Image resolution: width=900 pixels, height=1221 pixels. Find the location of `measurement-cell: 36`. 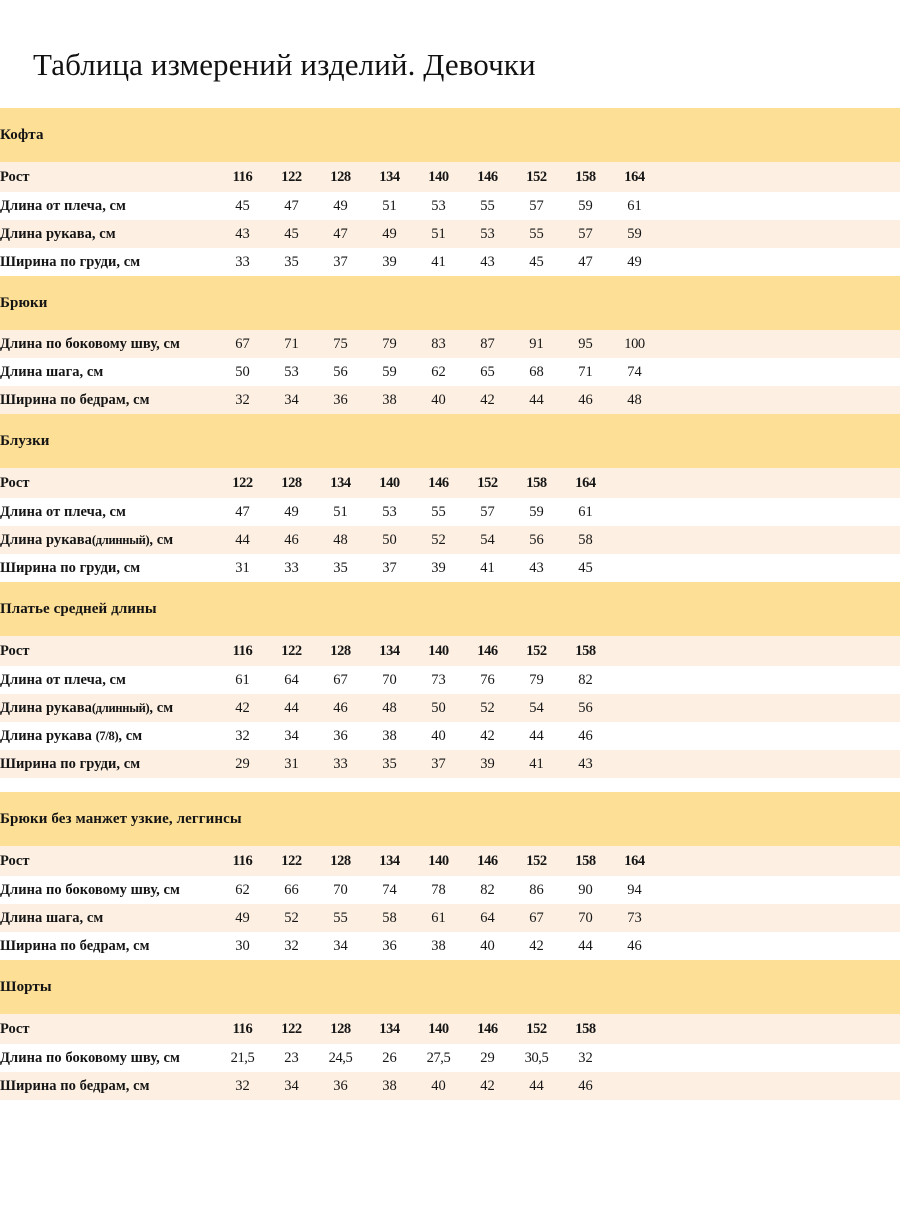

measurement-cell: 36 is located at coordinates (340, 736).